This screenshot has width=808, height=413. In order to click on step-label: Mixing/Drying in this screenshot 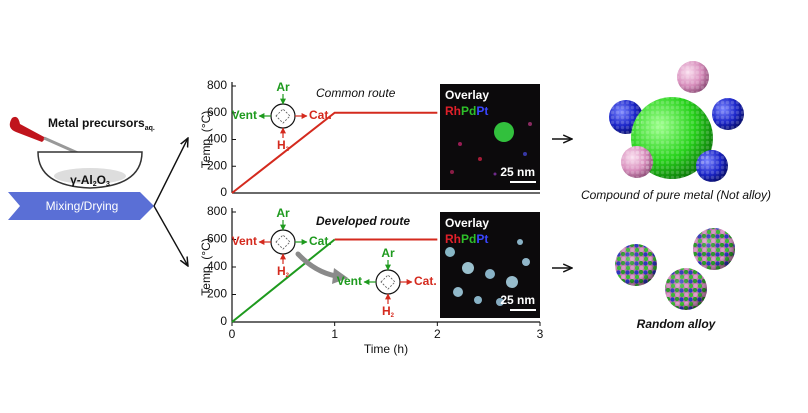, I will do `click(82, 206)`.